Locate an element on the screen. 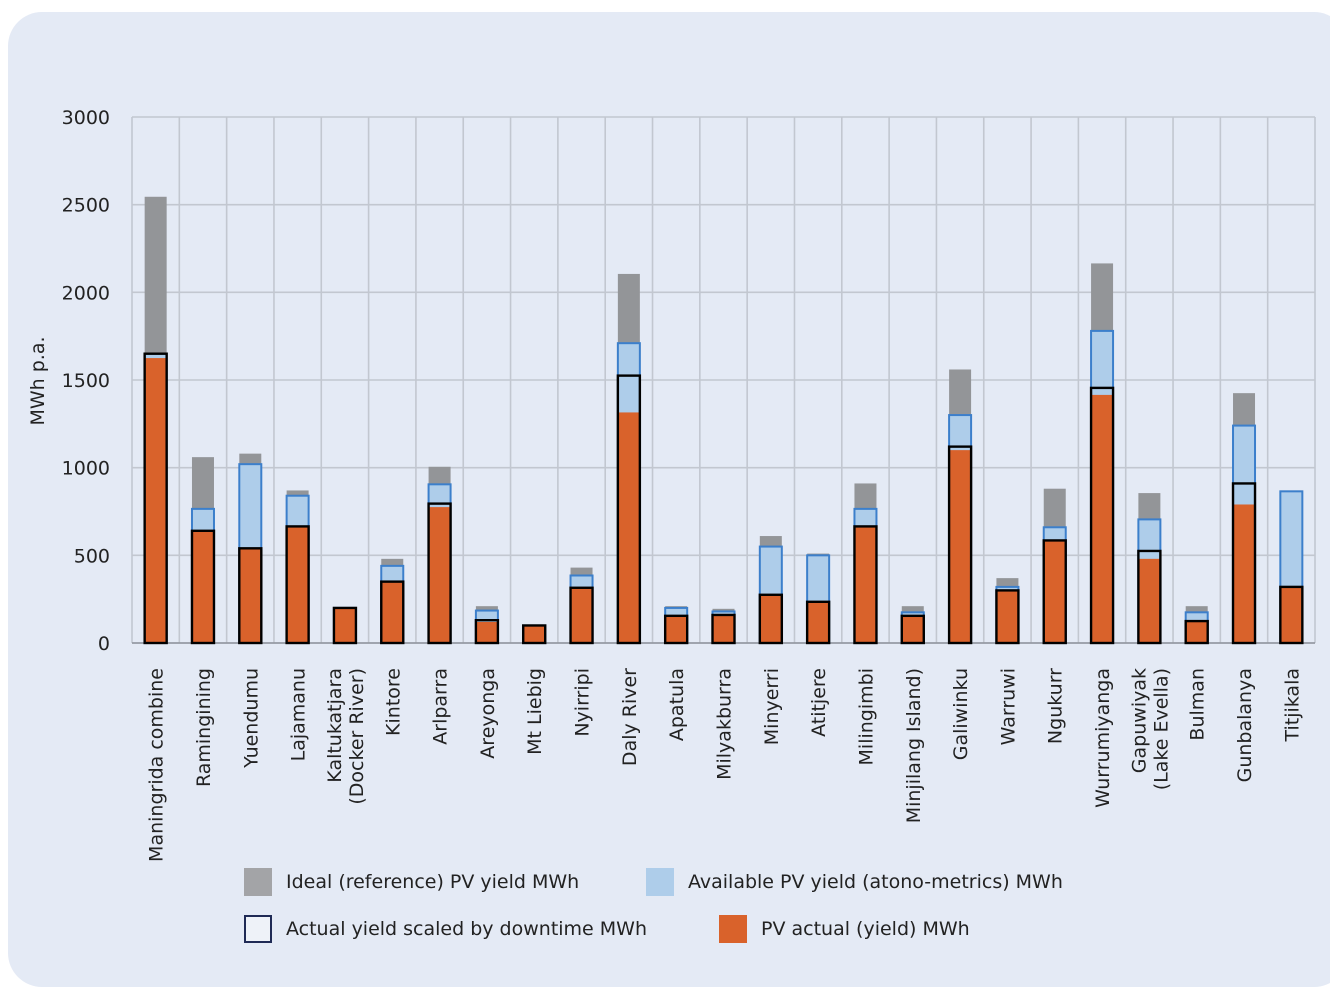 The image size is (1330, 987). x-tick-label-line: Apatula is located at coordinates (677, 704).